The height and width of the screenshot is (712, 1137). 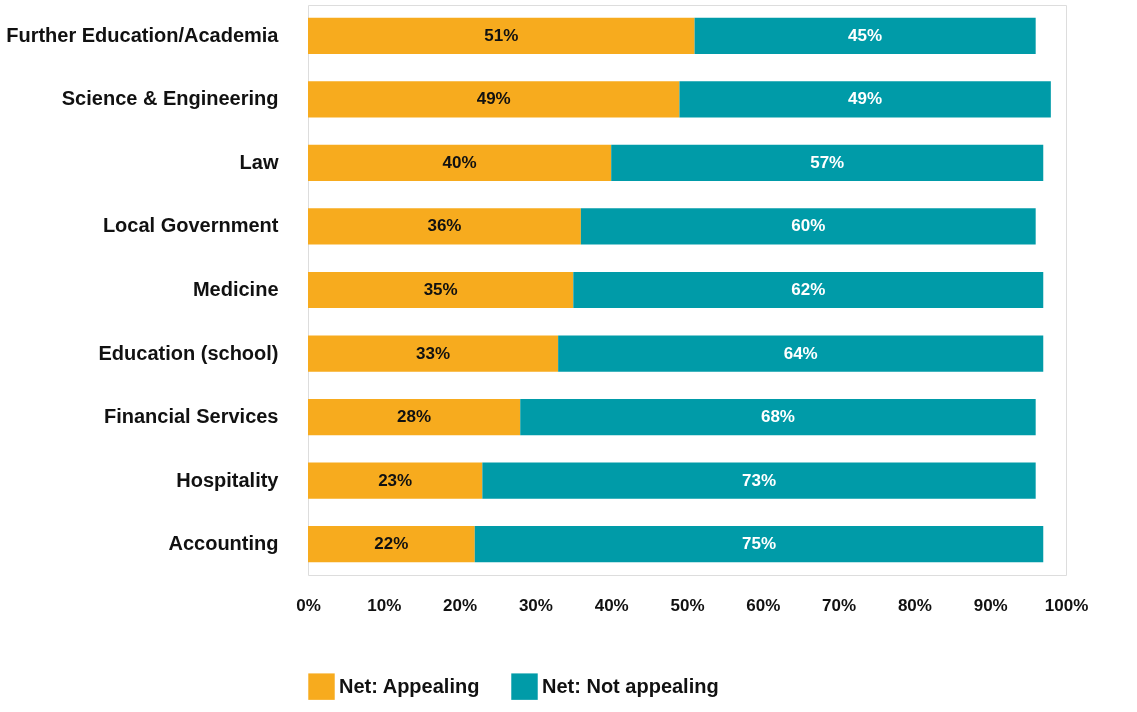 I want to click on data-label: 75%, so click(x=759, y=544).